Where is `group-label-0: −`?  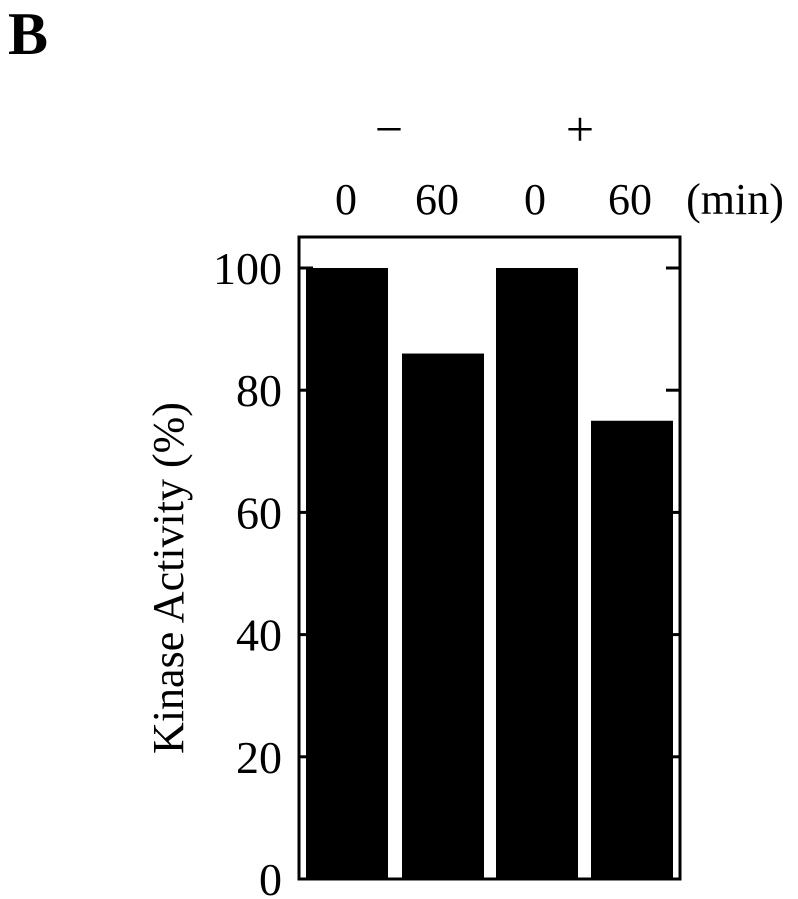 group-label-0: − is located at coordinates (389, 129).